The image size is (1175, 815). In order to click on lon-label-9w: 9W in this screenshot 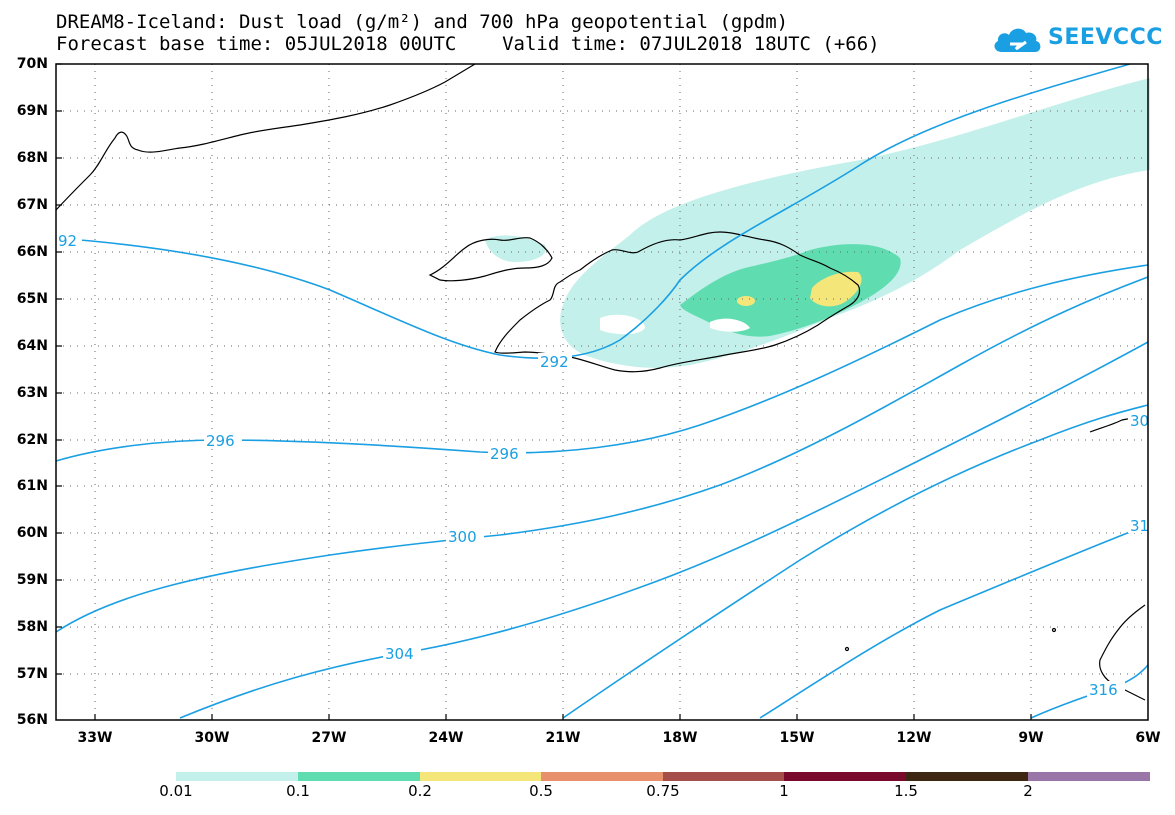, I will do `click(1031, 738)`.